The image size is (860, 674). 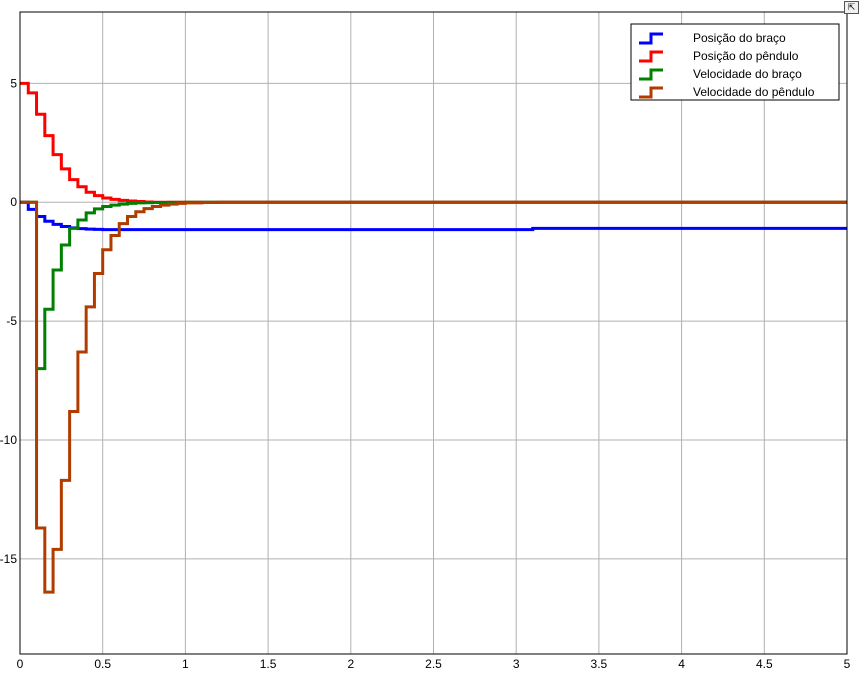 What do you see at coordinates (747, 74) in the screenshot?
I see `legend-label: Velocidade do braço` at bounding box center [747, 74].